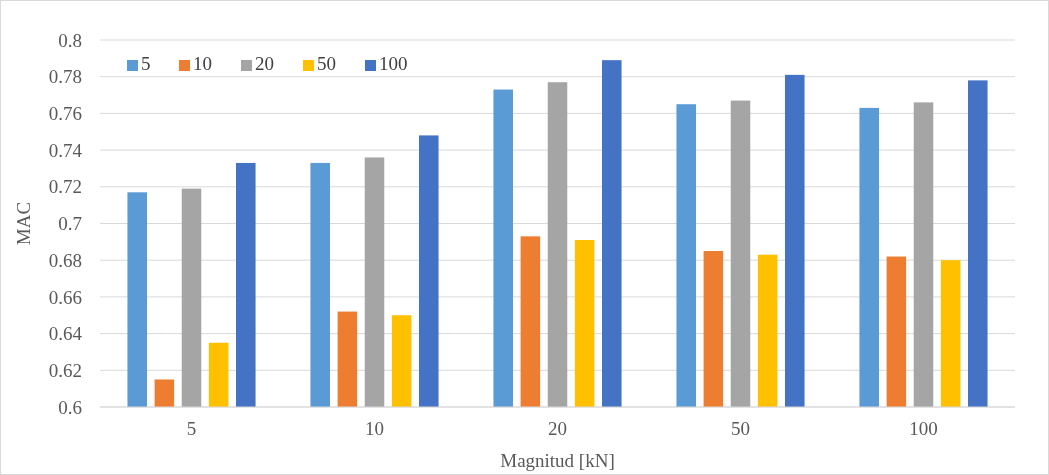 This screenshot has width=1049, height=475. What do you see at coordinates (557, 428) in the screenshot?
I see `x-tick-label: 20` at bounding box center [557, 428].